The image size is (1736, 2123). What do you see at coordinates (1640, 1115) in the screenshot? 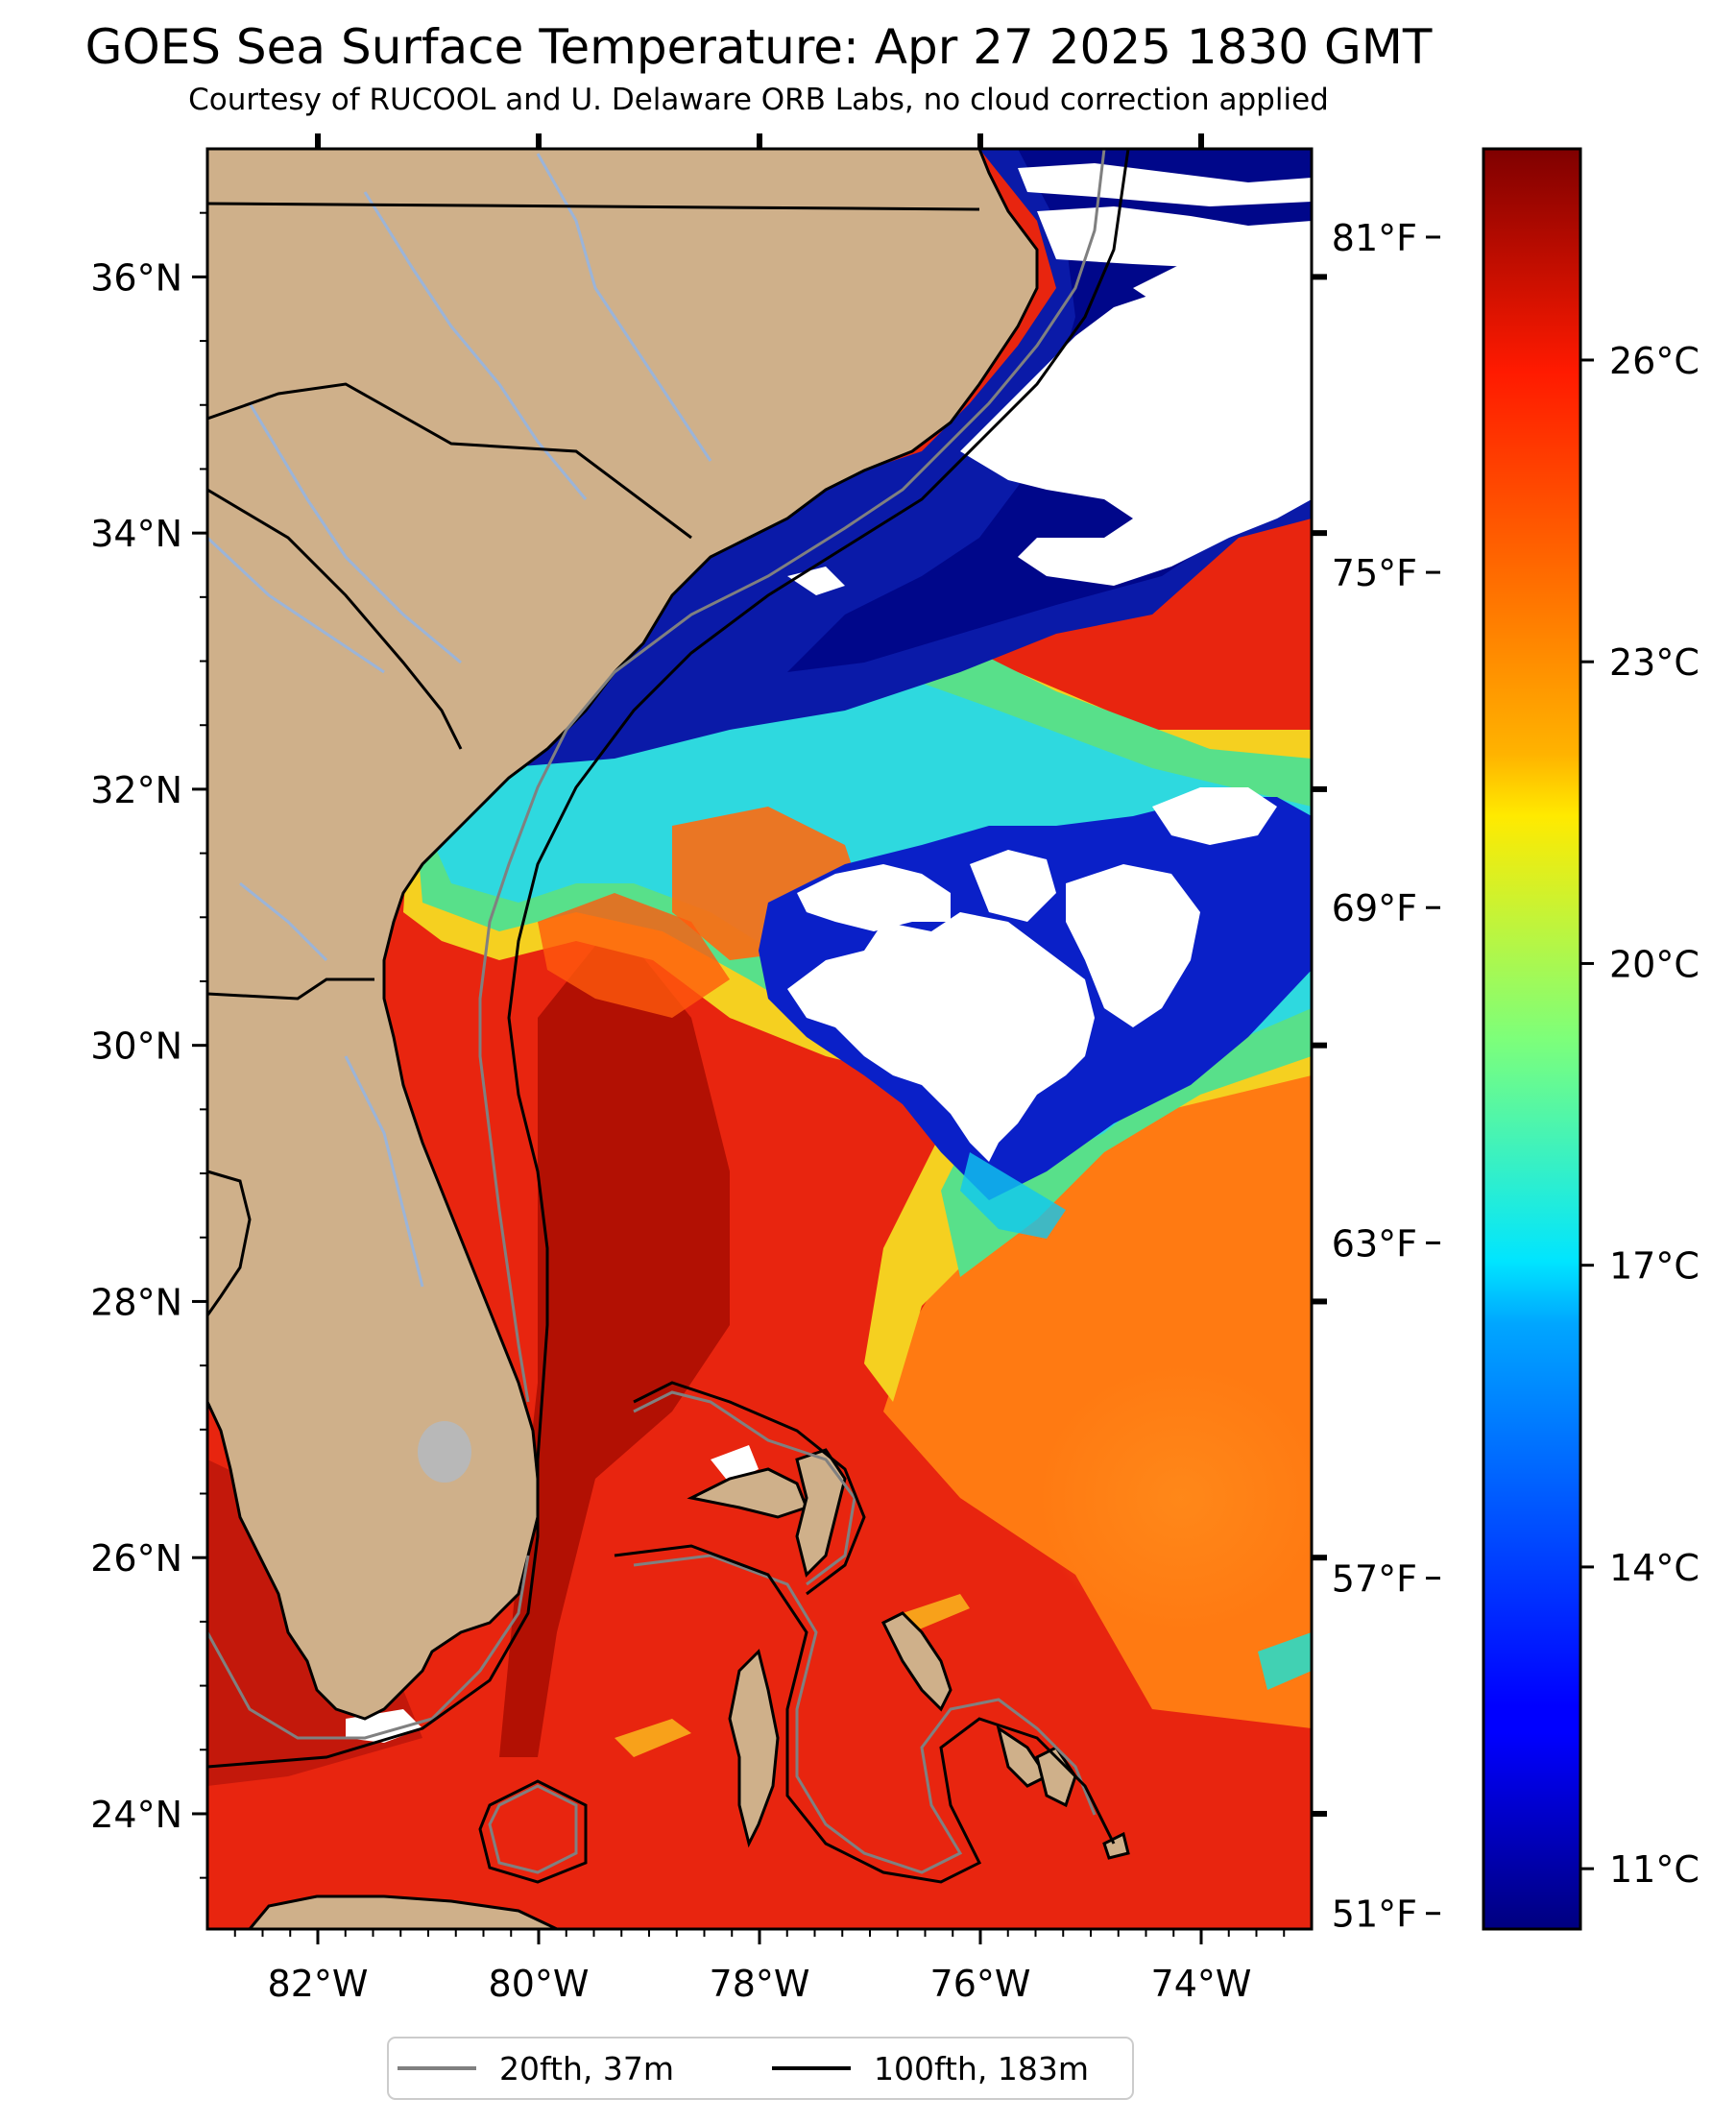
I see `colorbar-axis: 26°C 23°C 20°C 17°C 14°C 11°C` at bounding box center [1640, 1115].